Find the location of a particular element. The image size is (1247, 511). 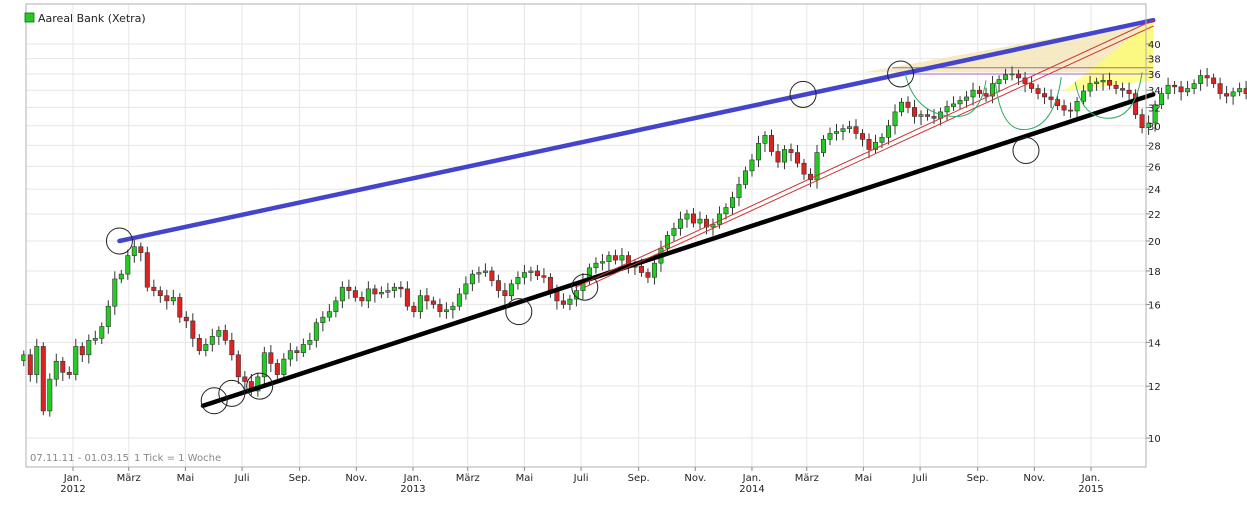

legend-swatch is located at coordinates (29, 17).